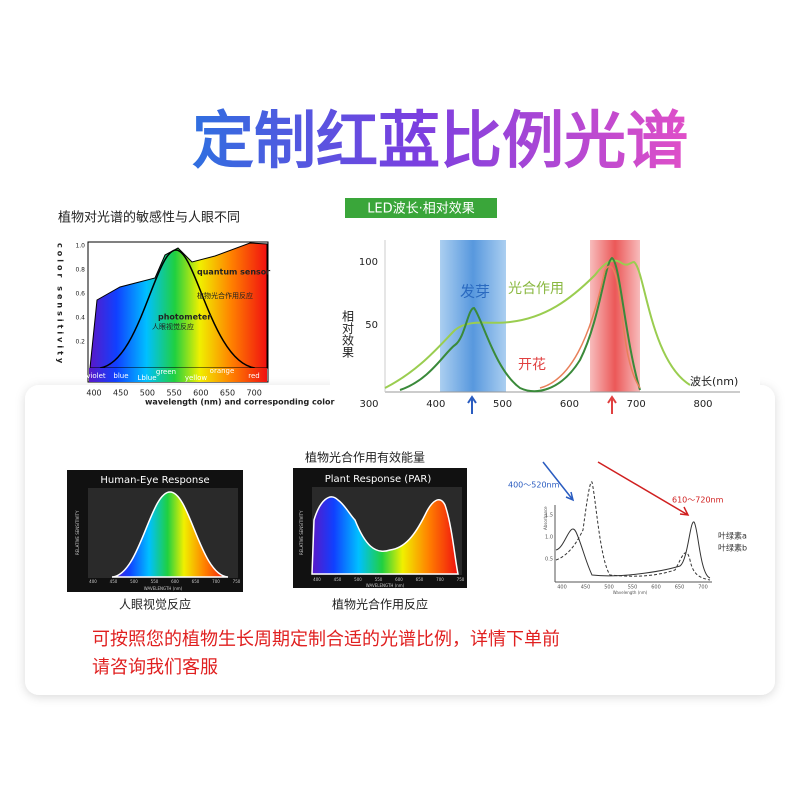 This screenshot has height=800, width=800. Describe the element at coordinates (633, 550) in the screenshot. I see `chlorophyll-a` at that location.